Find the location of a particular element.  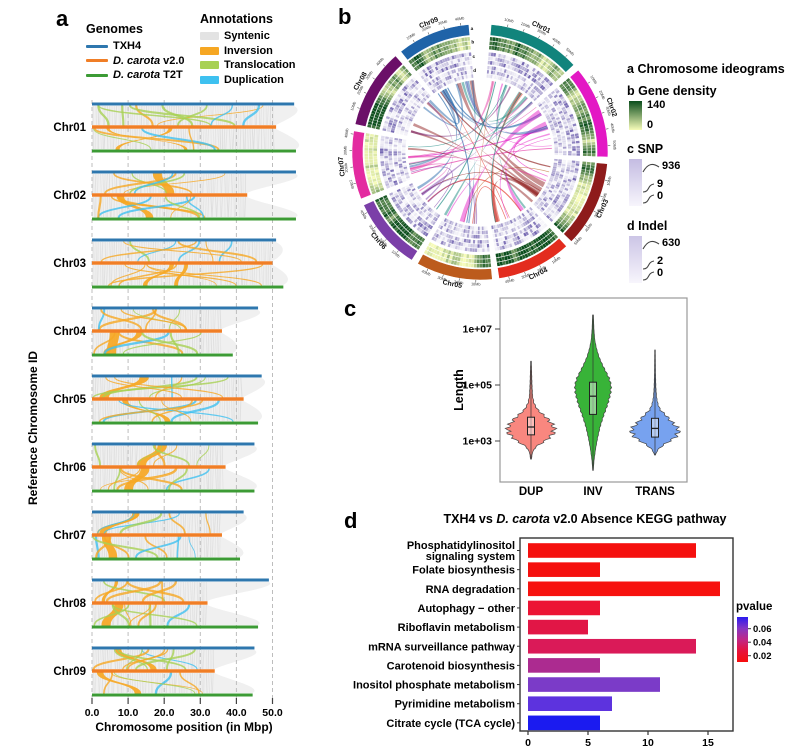

svg-text: Chr03 is located at coordinates (69, 264).